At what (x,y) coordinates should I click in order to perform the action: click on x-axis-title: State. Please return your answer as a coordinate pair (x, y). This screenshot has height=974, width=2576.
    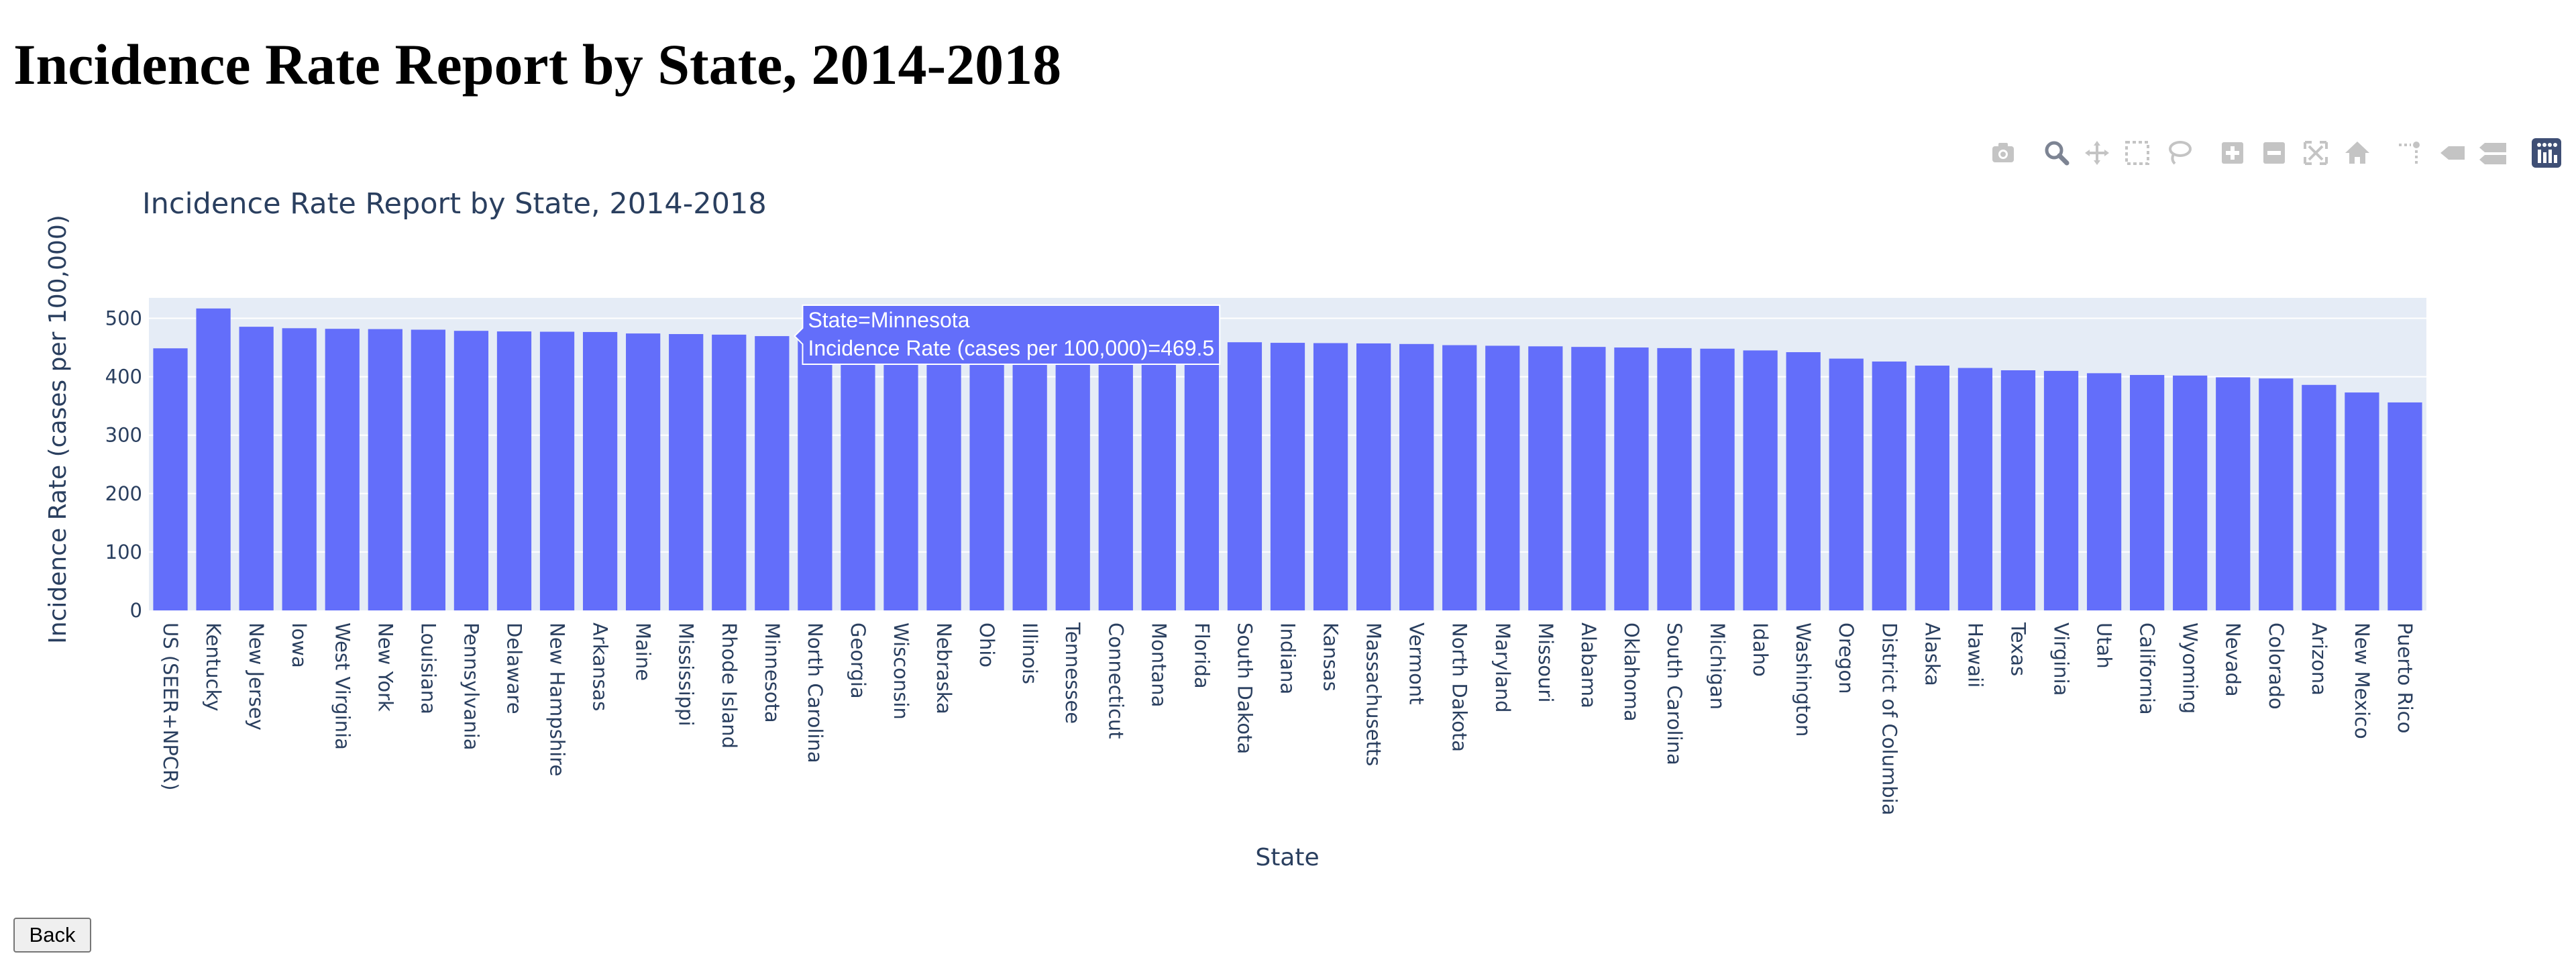
    Looking at the image, I should click on (1287, 857).